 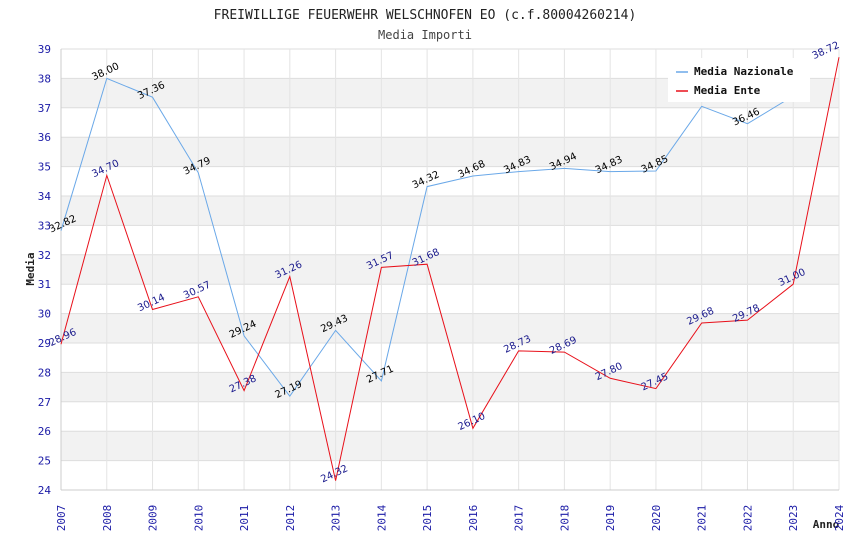 What do you see at coordinates (45, 270) in the screenshot?
I see `y-tick-labels: 24 25 26 27 28 29 30 31 32 33 34 35 36 37 38 39` at bounding box center [45, 270].